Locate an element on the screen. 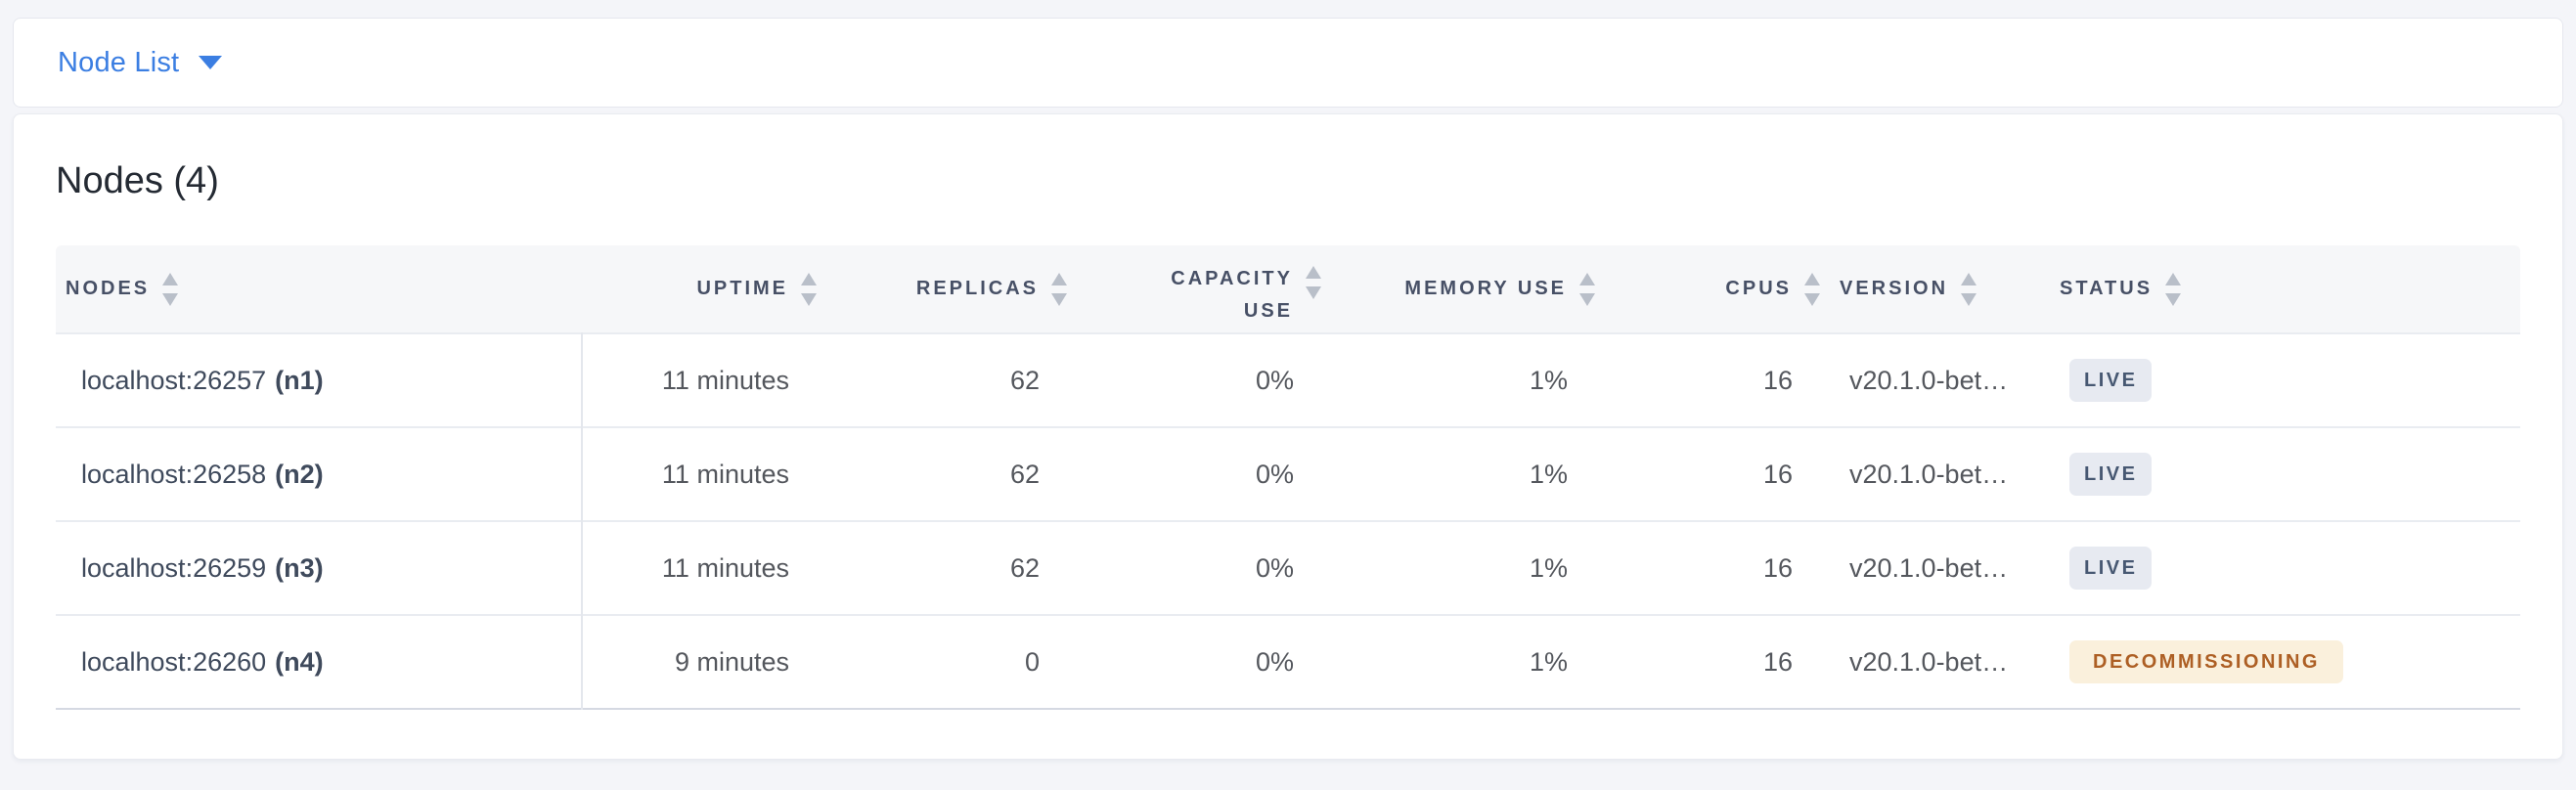 The width and height of the screenshot is (2576, 790). node-address-cell: localhost:26259 (n3) is located at coordinates (319, 568).